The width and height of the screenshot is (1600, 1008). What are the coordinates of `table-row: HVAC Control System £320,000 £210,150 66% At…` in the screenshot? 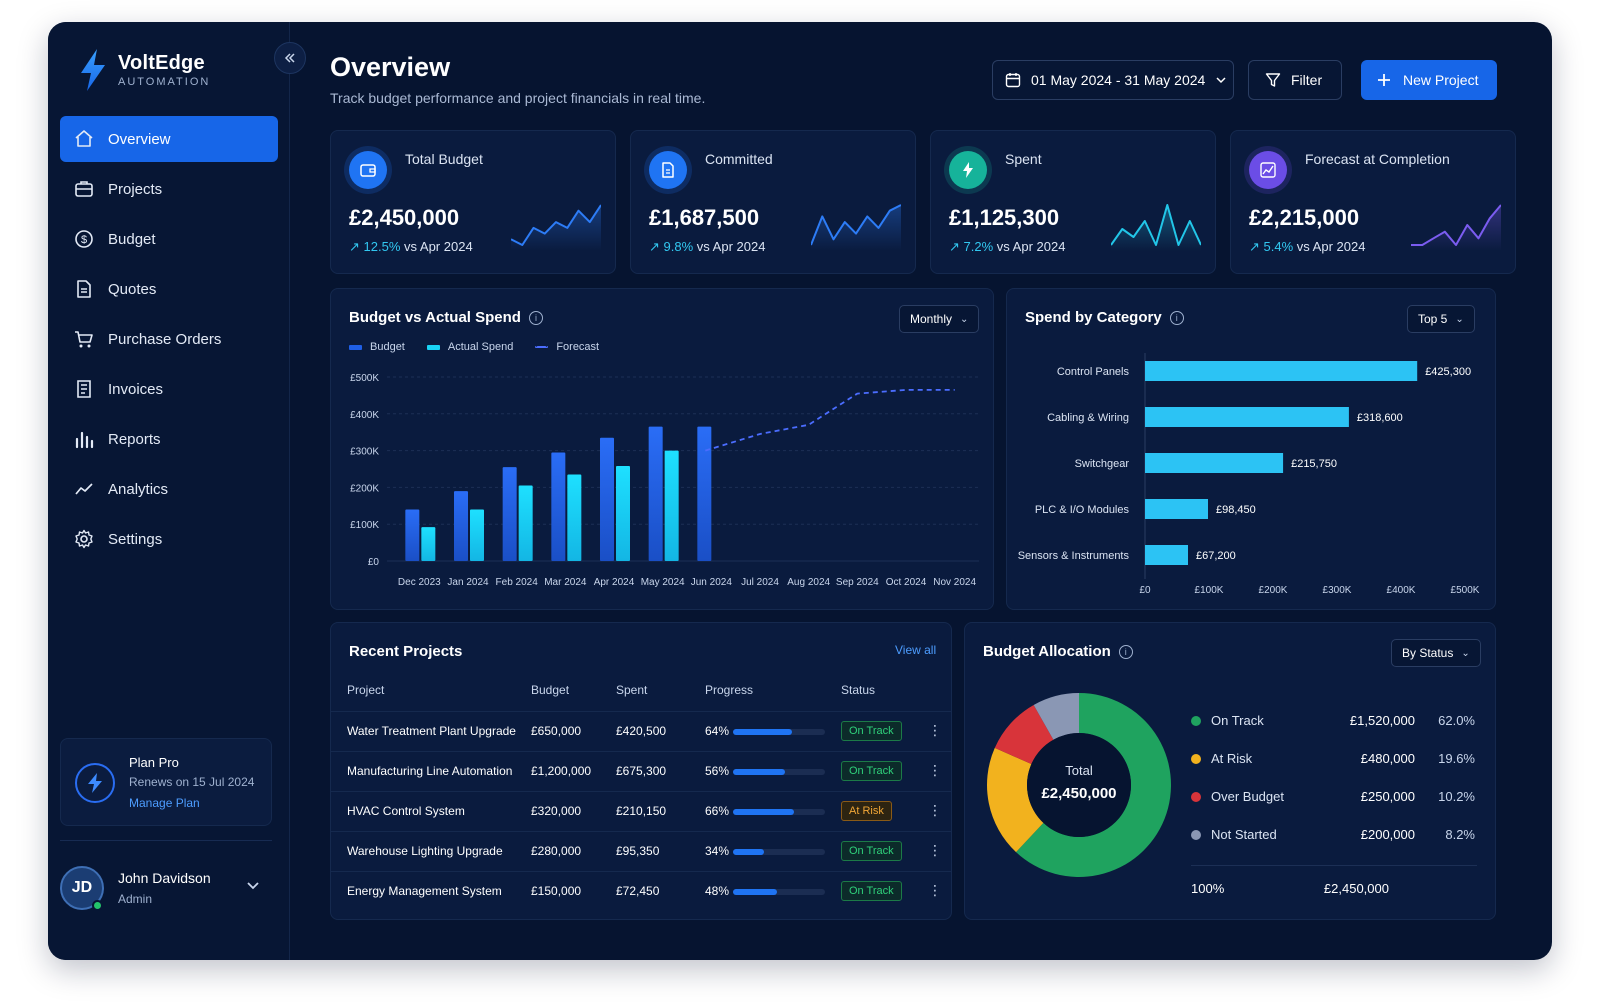 It's located at (641, 811).